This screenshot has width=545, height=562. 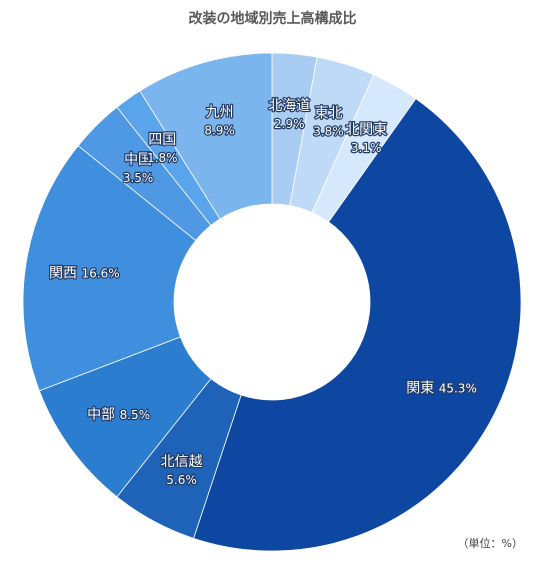 I want to click on slice-label-4: 北信越 5.6%, so click(x=182, y=470).